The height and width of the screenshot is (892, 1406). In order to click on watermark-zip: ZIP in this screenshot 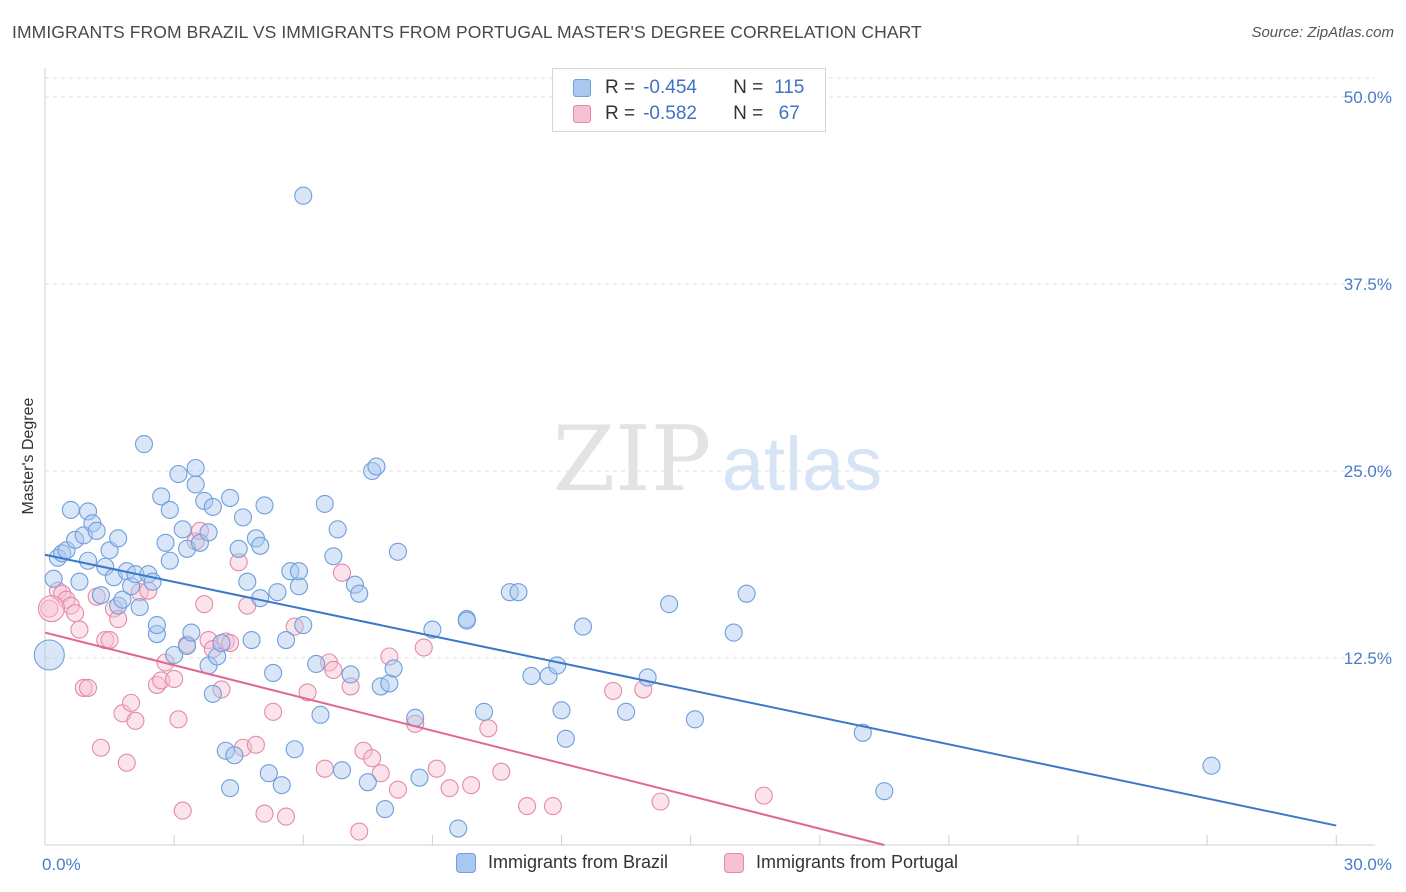, I will do `click(632, 459)`.